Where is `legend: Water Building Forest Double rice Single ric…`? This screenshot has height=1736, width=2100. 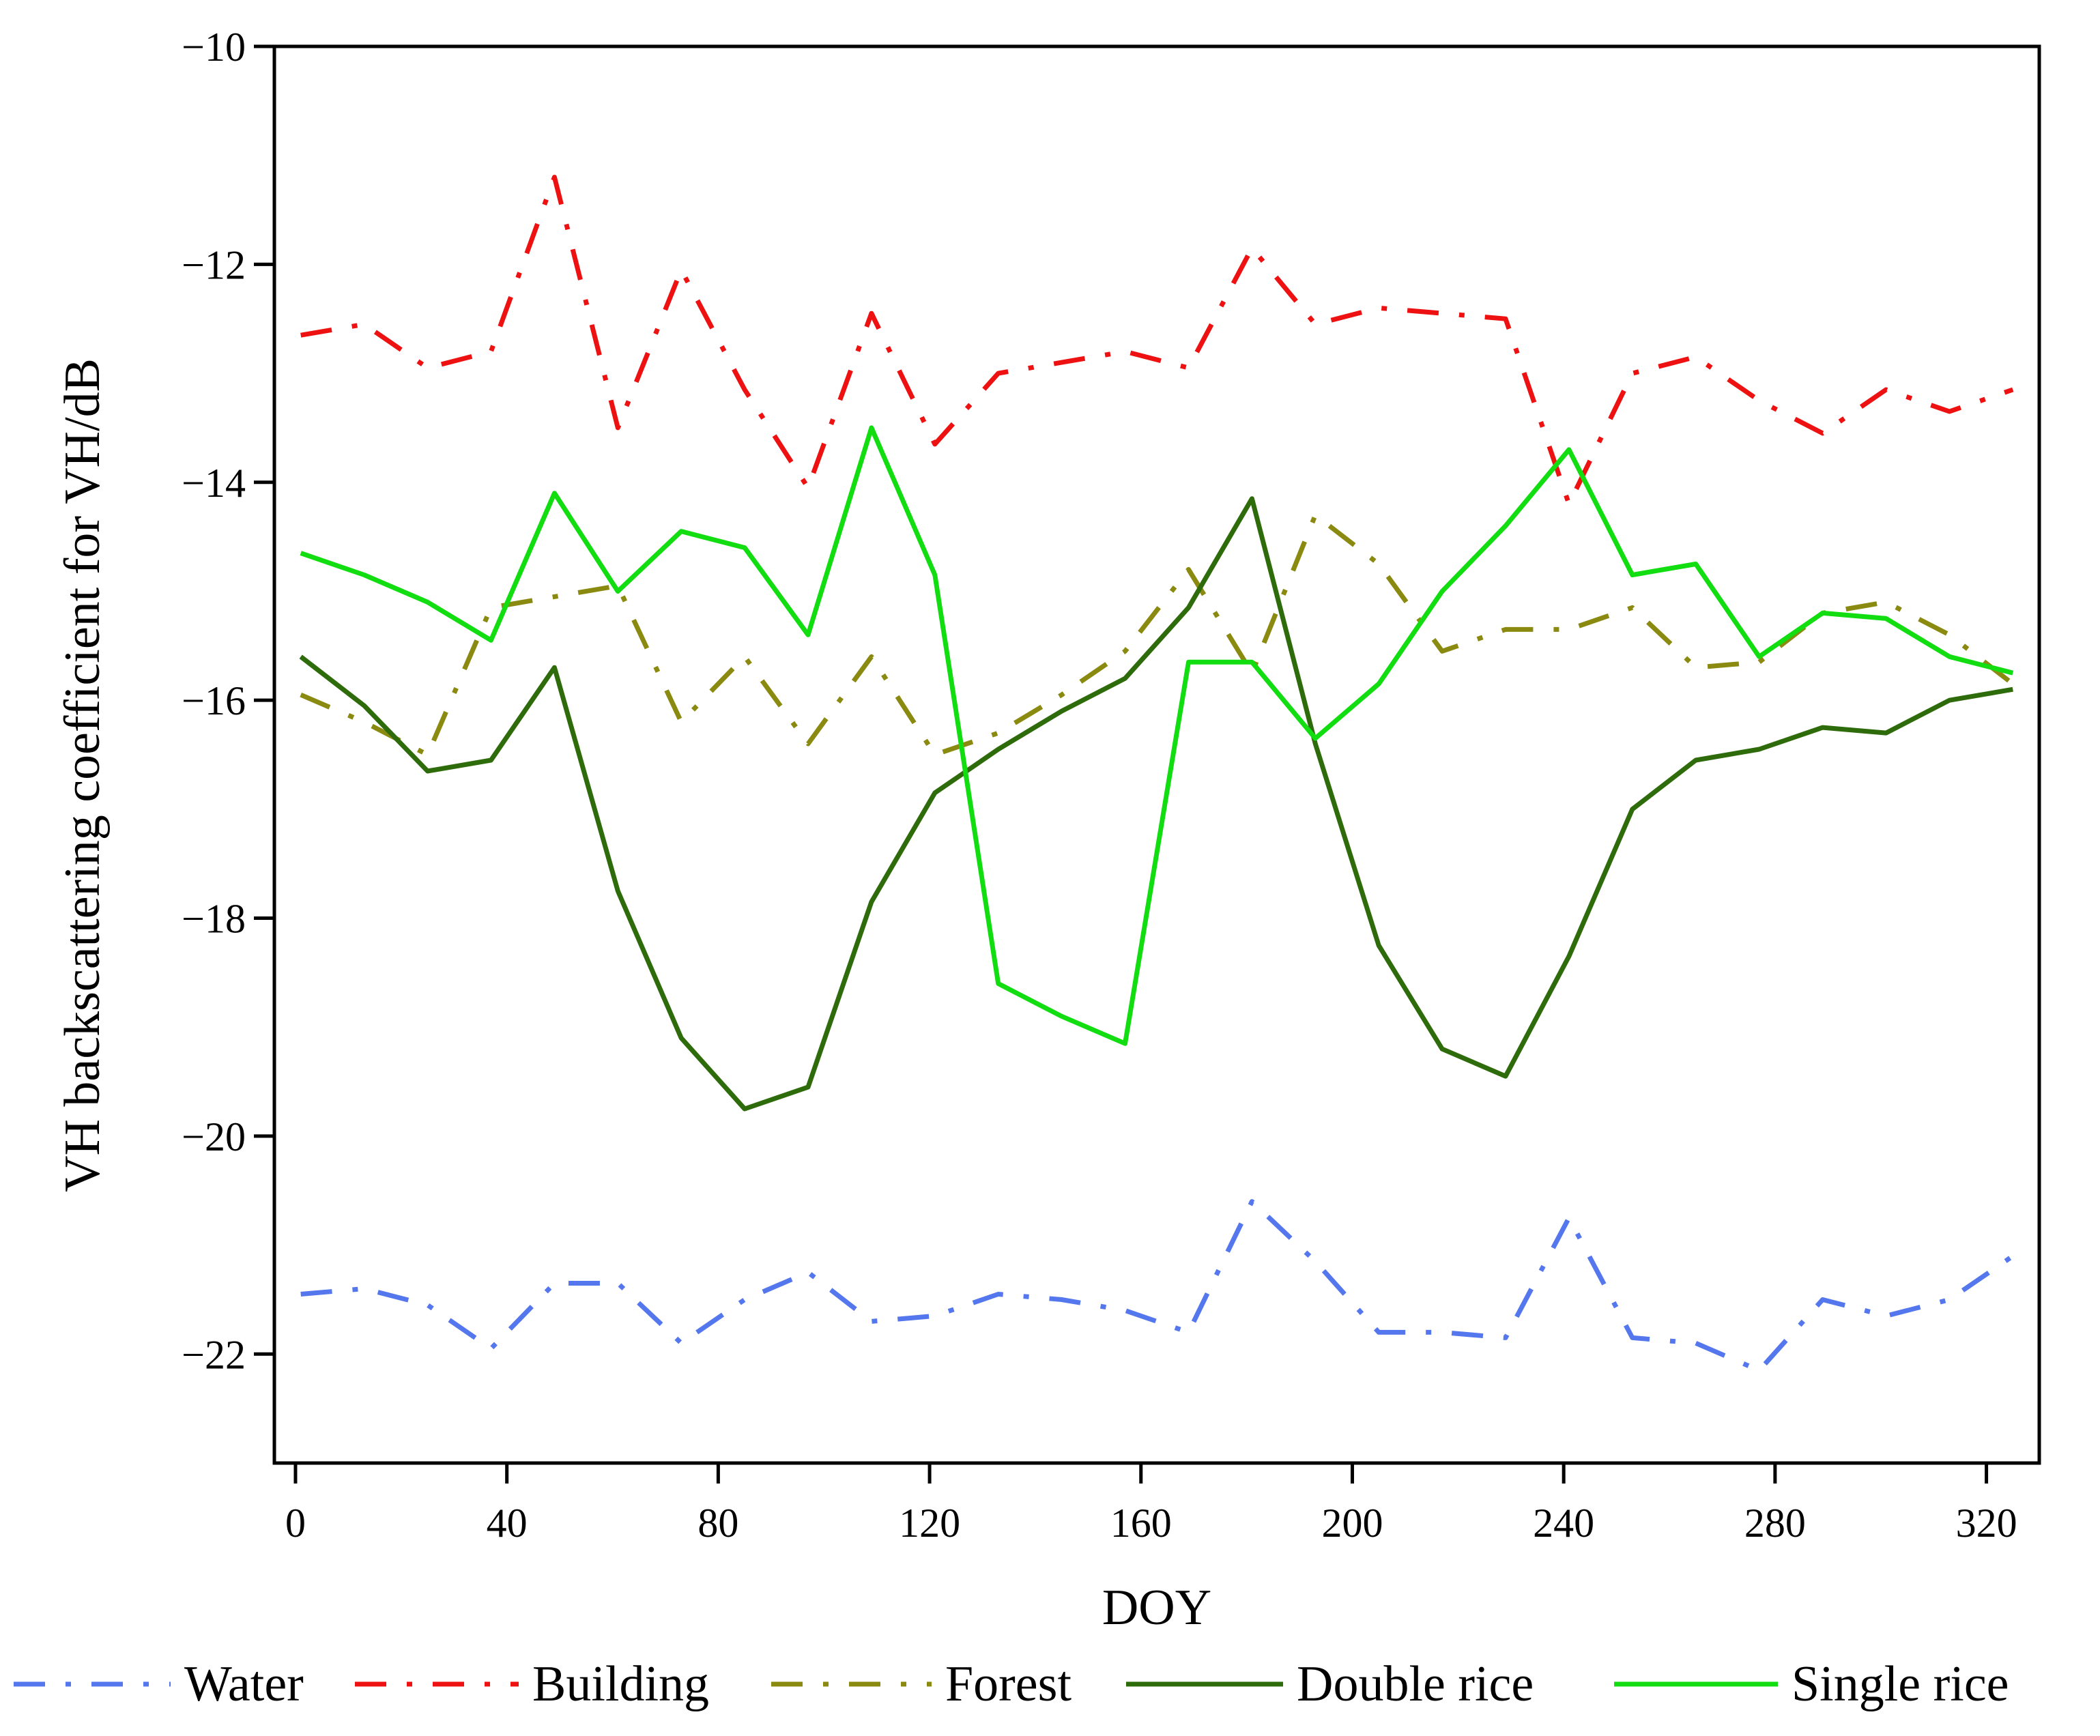
legend: Water Building Forest Double rice Single ric… is located at coordinates (1011, 1684).